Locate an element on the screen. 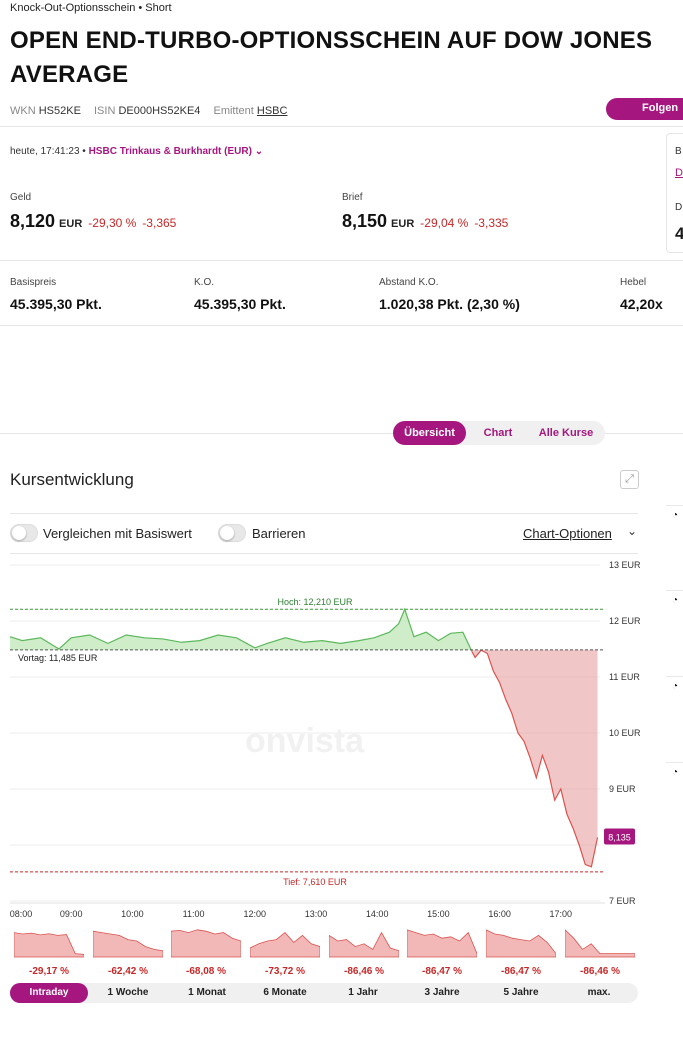  y-tick-label: 11 EUR is located at coordinates (624, 677).